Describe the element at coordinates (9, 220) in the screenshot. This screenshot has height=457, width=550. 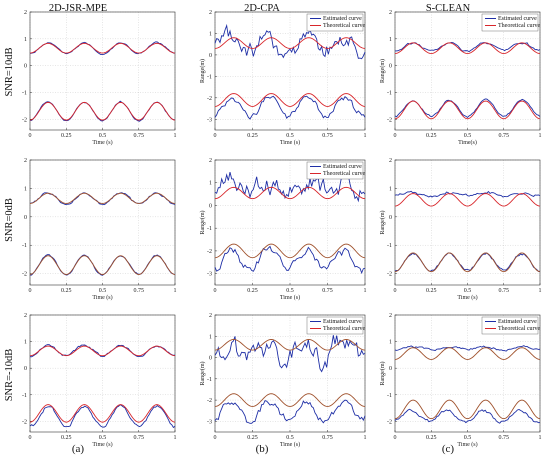
I see `row-label: SNR=0dB` at that location.